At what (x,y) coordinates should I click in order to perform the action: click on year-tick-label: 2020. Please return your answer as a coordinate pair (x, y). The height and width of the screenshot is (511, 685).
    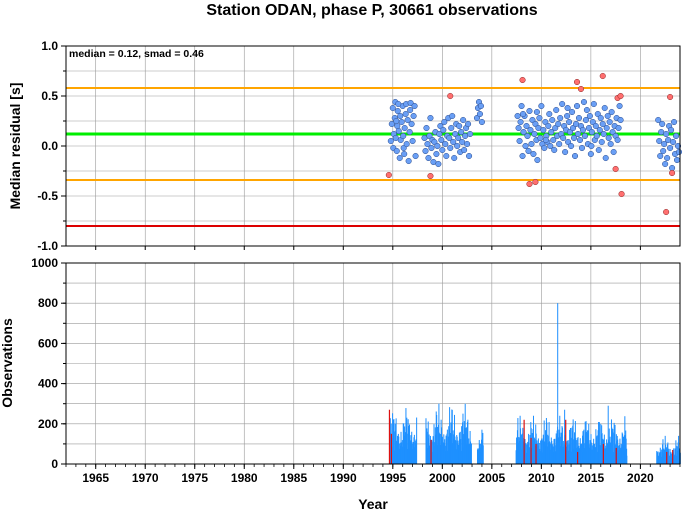
    Looking at the image, I should click on (640, 478).